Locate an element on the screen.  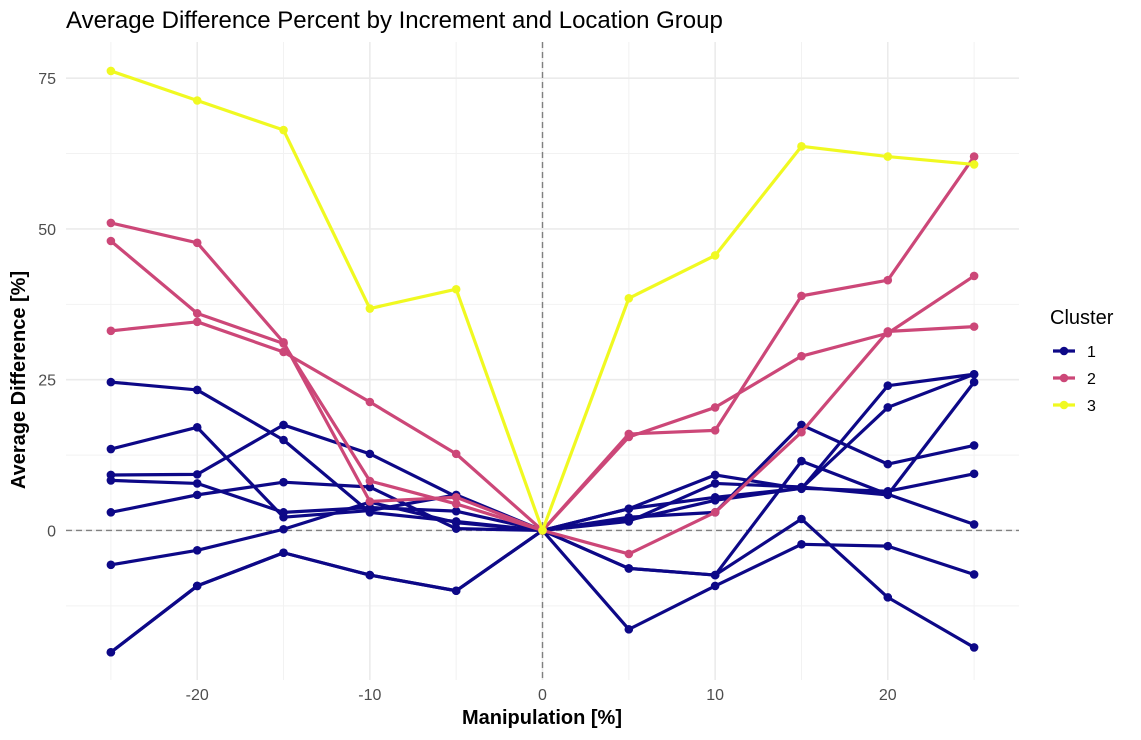
legend-label: 3 is located at coordinates (1091, 406).